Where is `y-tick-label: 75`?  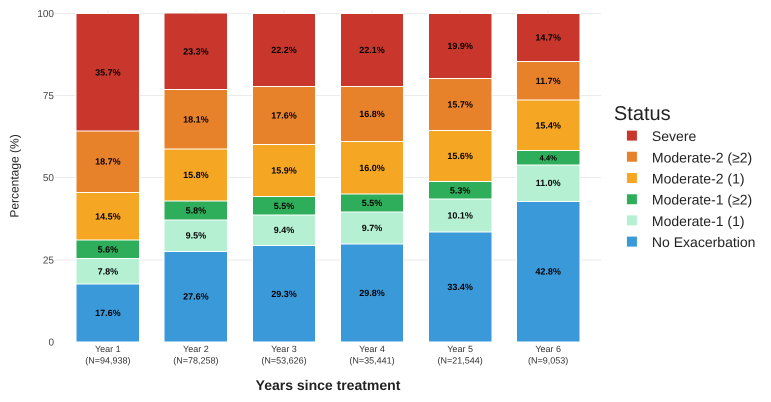
y-tick-label: 75 is located at coordinates (48, 96).